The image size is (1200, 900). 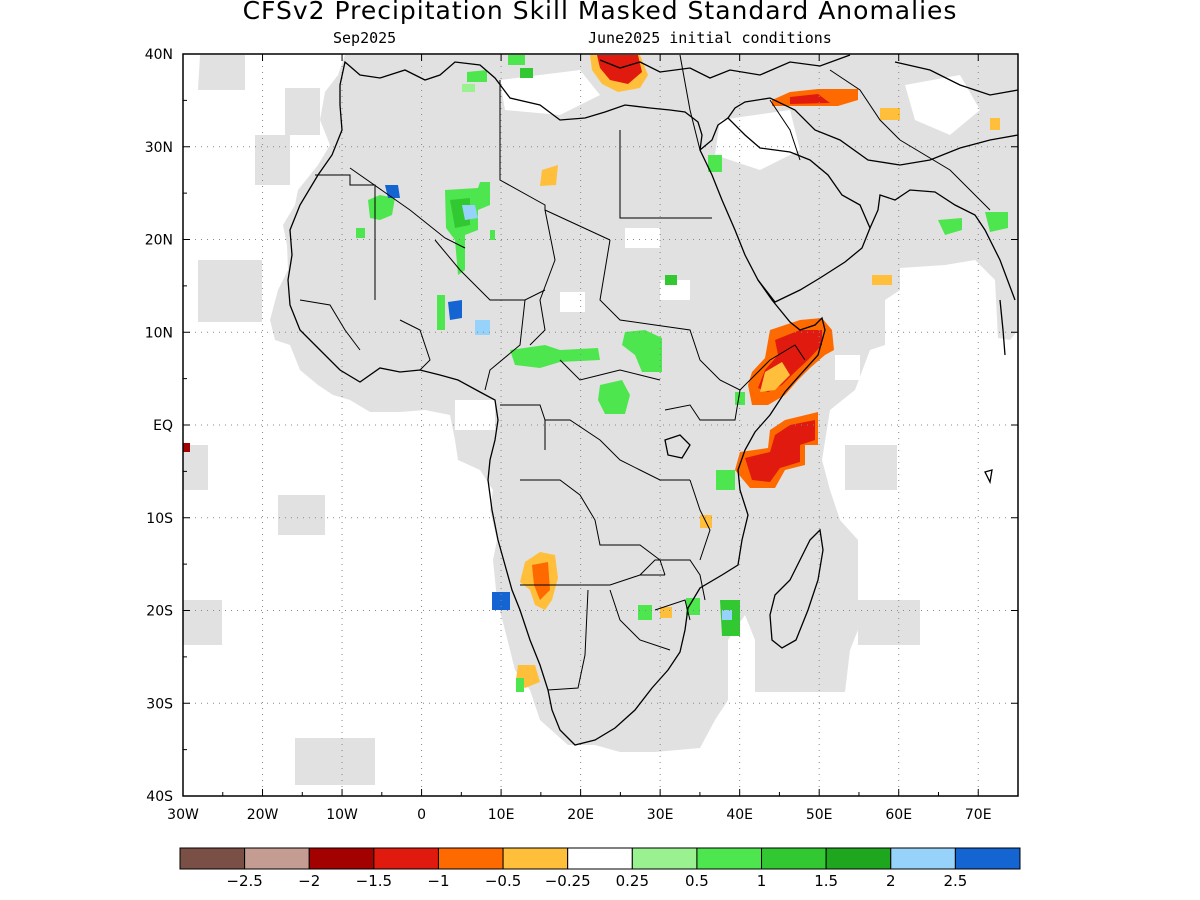 What do you see at coordinates (183, 815) in the screenshot?
I see `x-tick-label: 30W` at bounding box center [183, 815].